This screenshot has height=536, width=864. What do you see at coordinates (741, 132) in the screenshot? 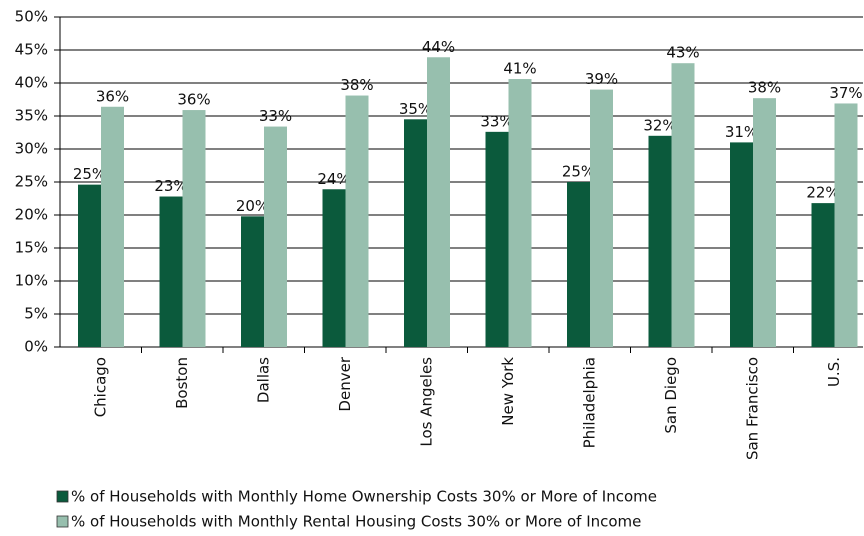
I see `data-label: 31%` at bounding box center [741, 132].